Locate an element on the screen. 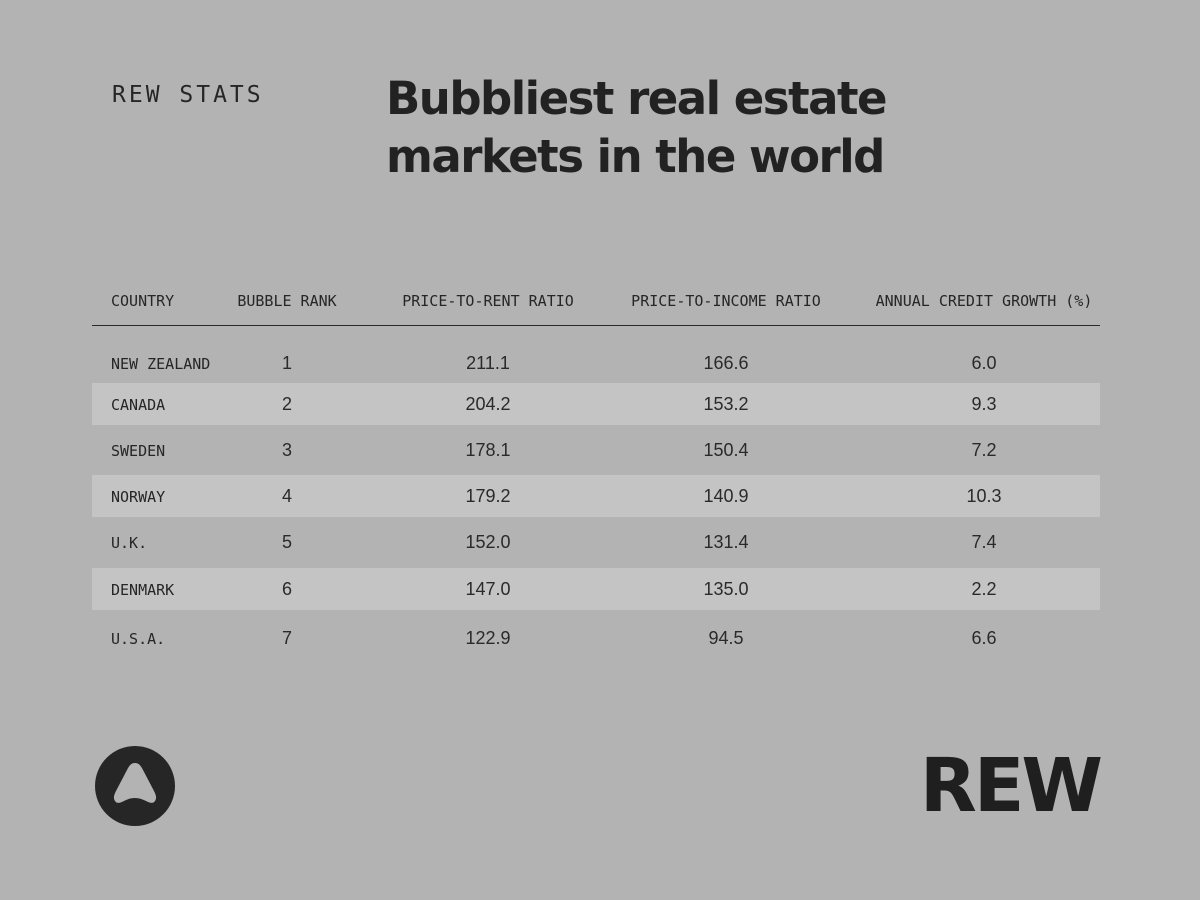 The width and height of the screenshot is (1200, 900). cell-country: U.S.A. is located at coordinates (138, 639).